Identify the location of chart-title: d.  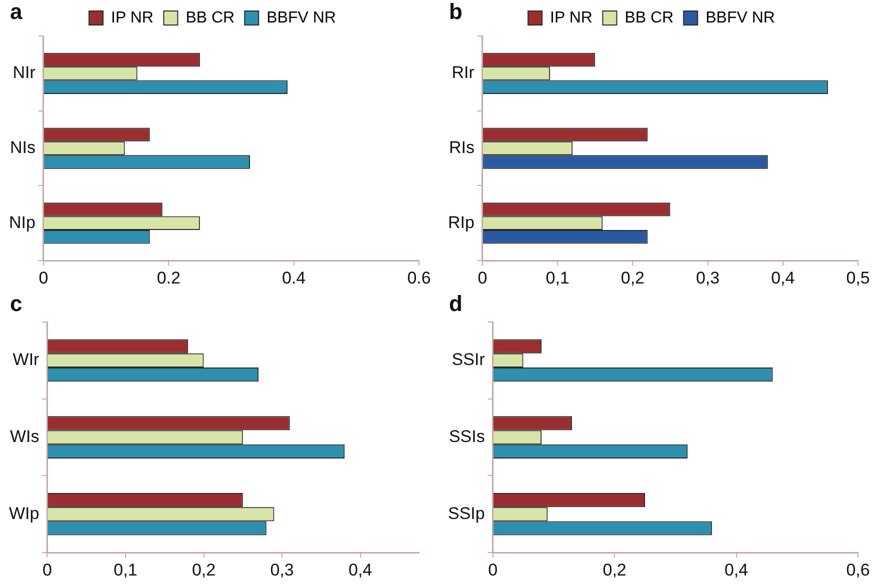
(455, 303).